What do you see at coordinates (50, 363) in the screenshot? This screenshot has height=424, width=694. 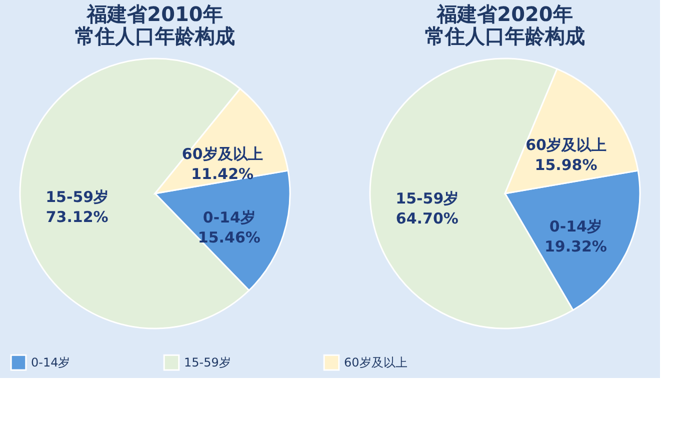 I see `legend-label: 0-14岁` at bounding box center [50, 363].